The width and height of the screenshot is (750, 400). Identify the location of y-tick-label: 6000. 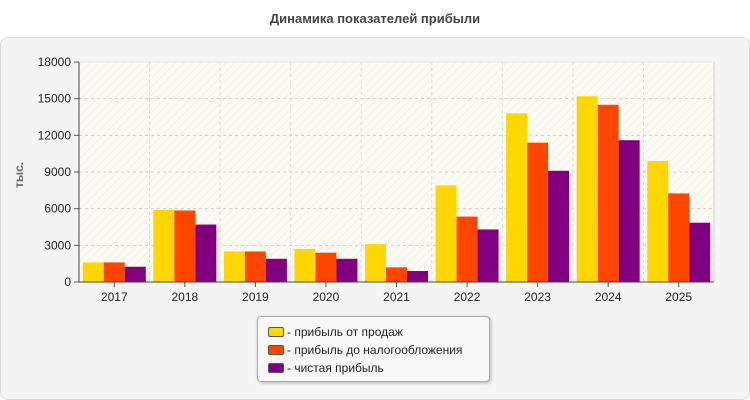
(57, 209).